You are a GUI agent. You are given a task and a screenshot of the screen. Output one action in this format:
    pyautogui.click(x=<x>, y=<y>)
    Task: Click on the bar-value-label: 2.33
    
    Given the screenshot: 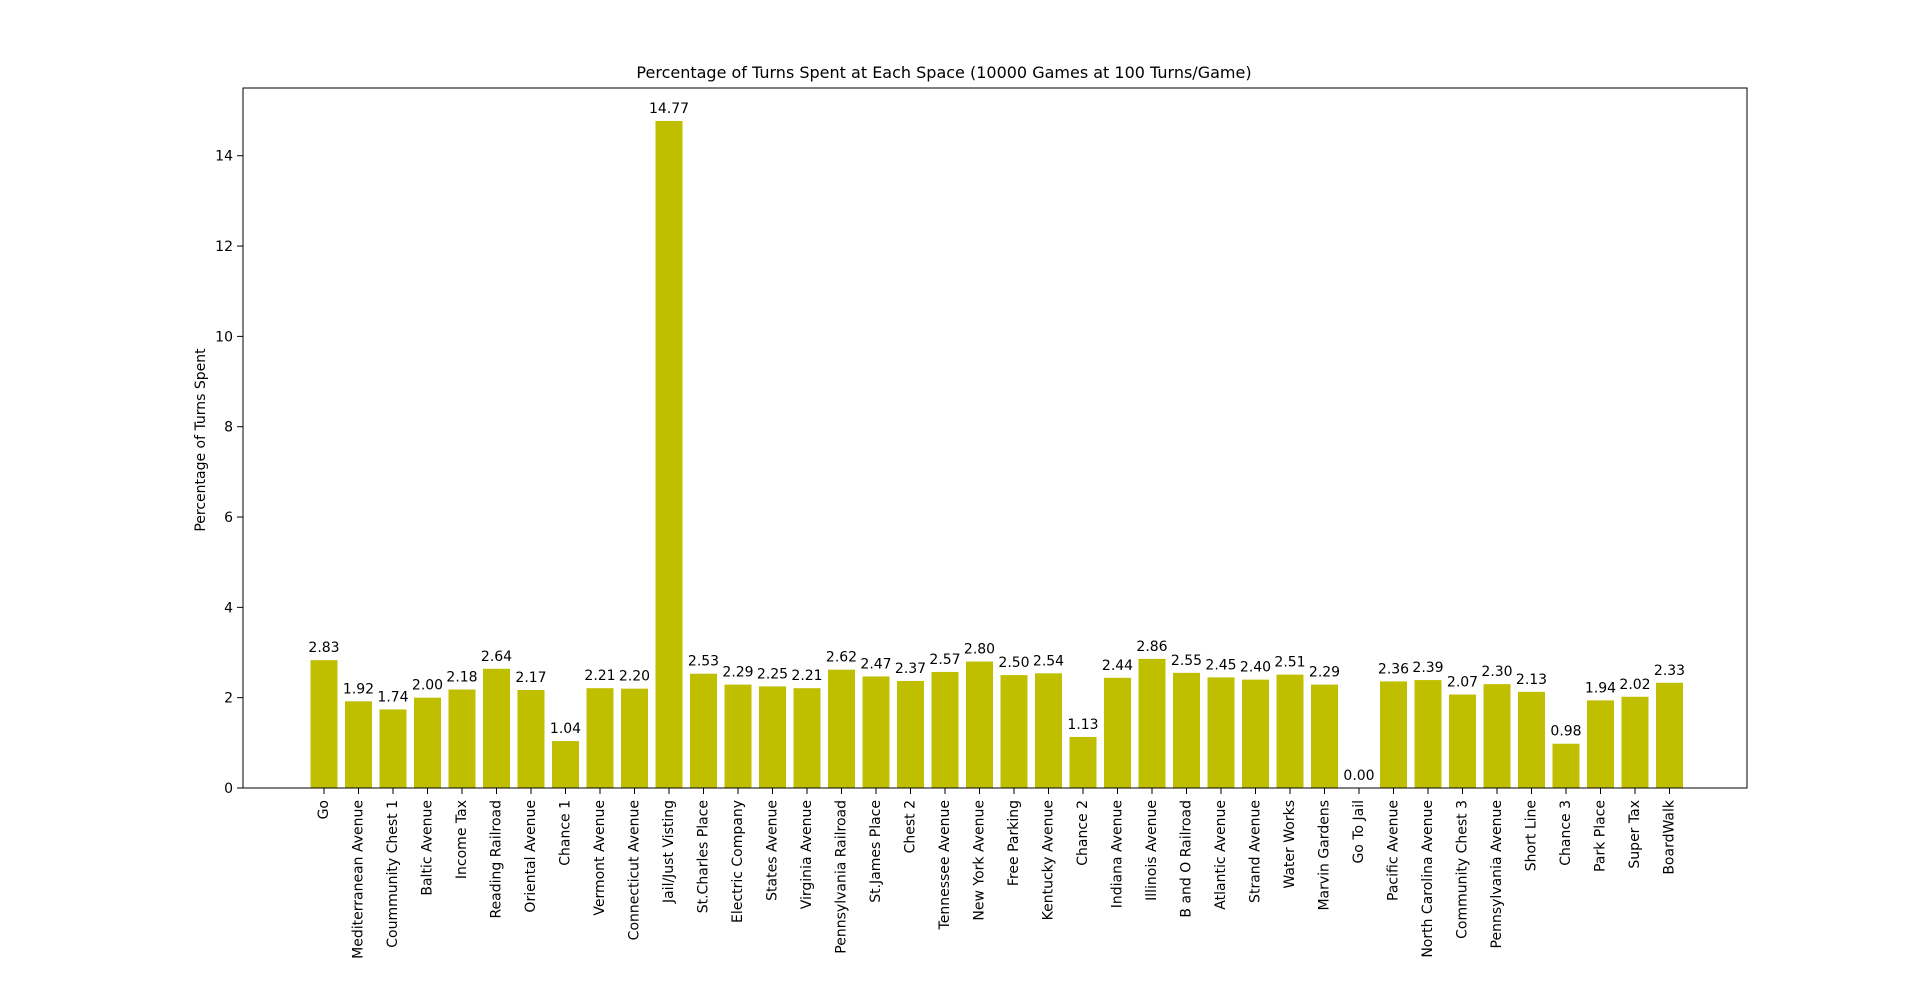 What is the action you would take?
    pyautogui.click(x=1669, y=671)
    